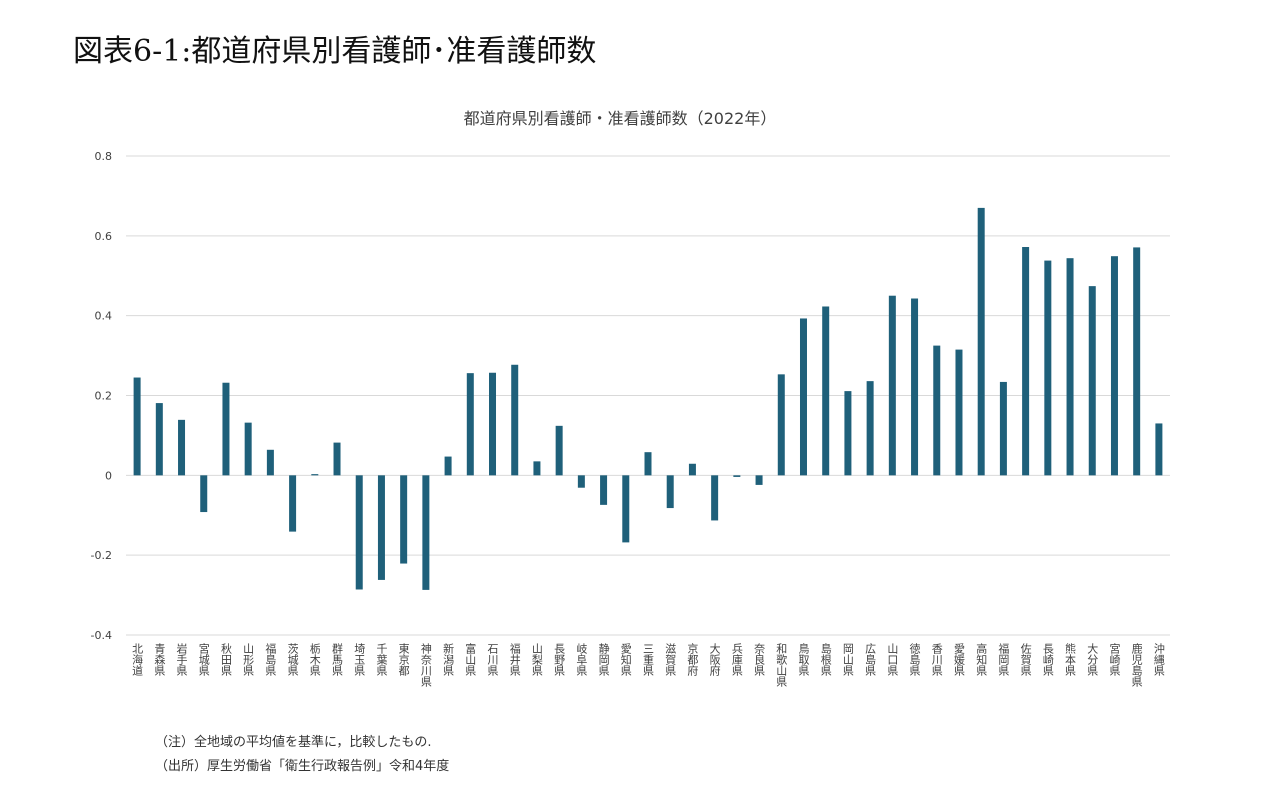 Image resolution: width=1263 pixels, height=812 pixels. What do you see at coordinates (870, 660) in the screenshot?
I see `x-tick-label: 広島県` at bounding box center [870, 660].